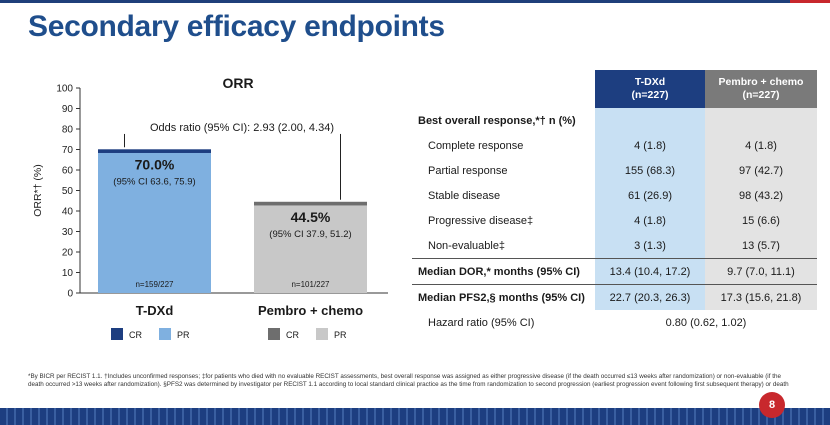  Describe the element at coordinates (761, 170) in the screenshot. I see `pembro-value: 97 (42.7)` at that location.